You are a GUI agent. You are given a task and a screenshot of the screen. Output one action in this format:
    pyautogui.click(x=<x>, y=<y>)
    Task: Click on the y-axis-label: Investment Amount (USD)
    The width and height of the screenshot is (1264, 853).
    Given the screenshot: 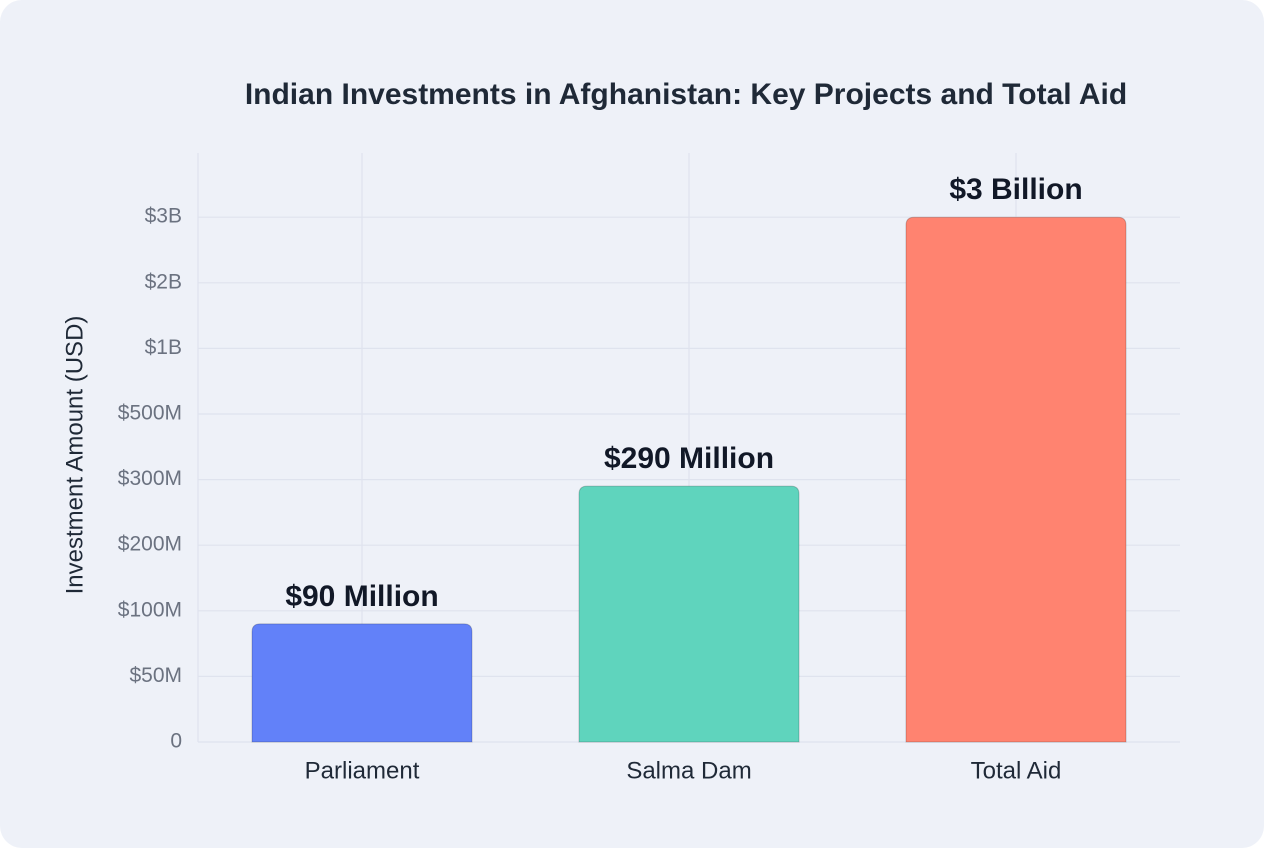 What is the action you would take?
    pyautogui.click(x=74, y=455)
    